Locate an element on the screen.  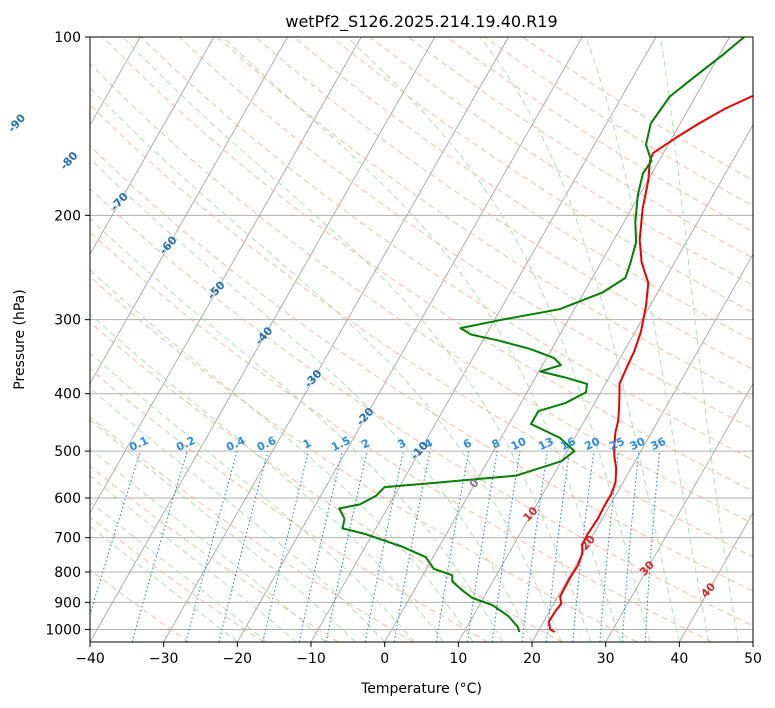
x-tick-label: 50 is located at coordinates (753, 659).